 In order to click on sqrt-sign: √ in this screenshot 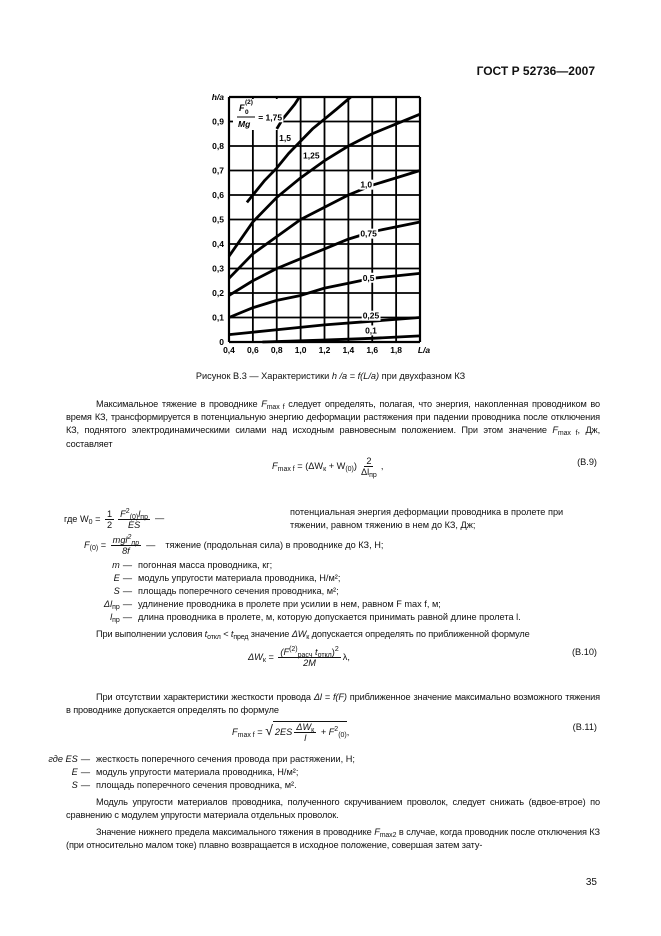, I will do `click(269, 729)`.